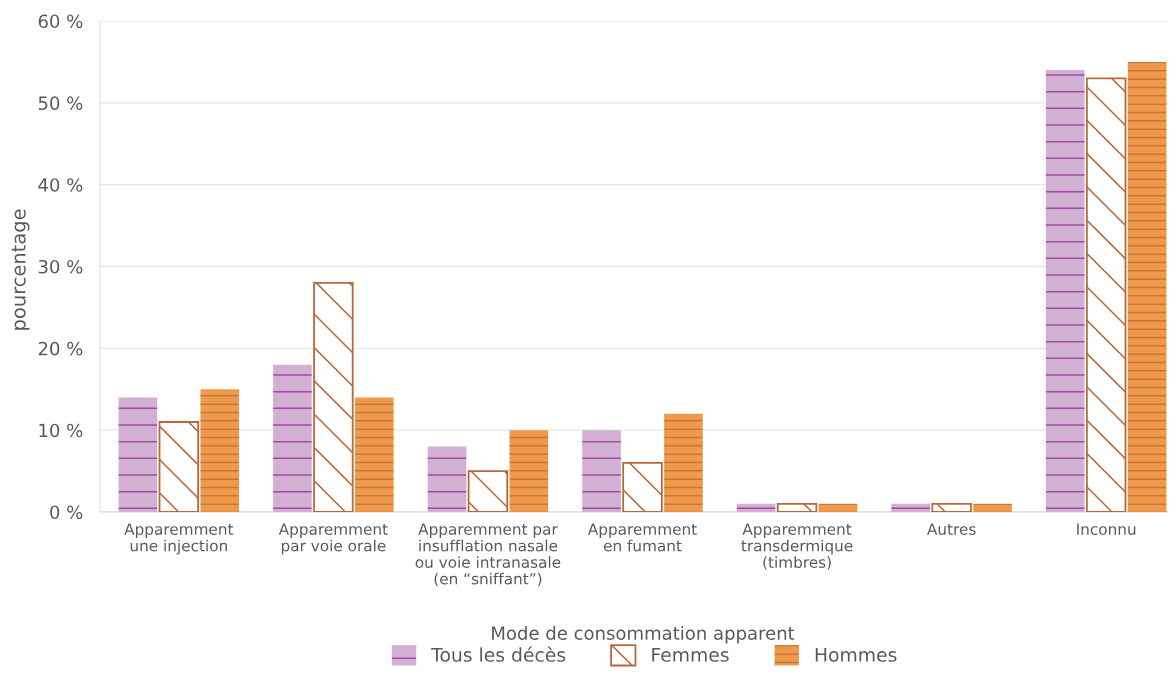  I want to click on x-tick-label: Apparemment par insufflation nasale ou voie intranasale (en “sniffant”), so click(488, 555).